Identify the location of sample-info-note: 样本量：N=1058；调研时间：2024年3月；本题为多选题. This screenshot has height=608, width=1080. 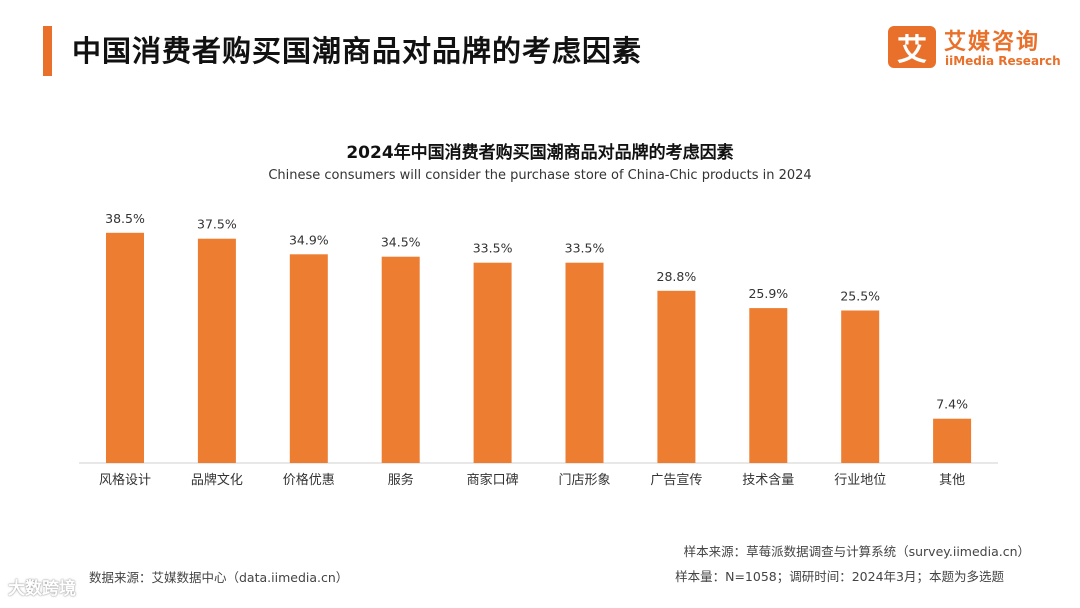
(839, 576).